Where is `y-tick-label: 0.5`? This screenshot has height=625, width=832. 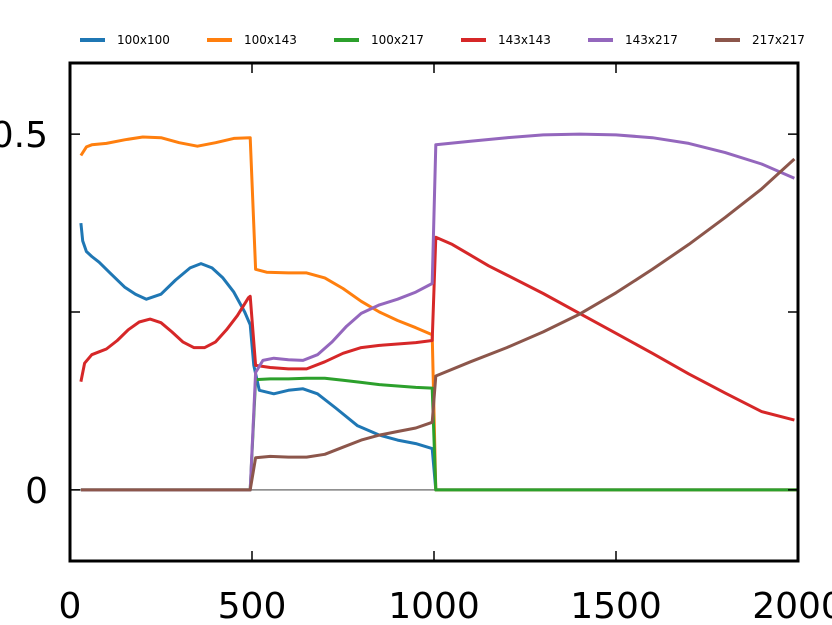
y-tick-label: 0.5 is located at coordinates (24, 135).